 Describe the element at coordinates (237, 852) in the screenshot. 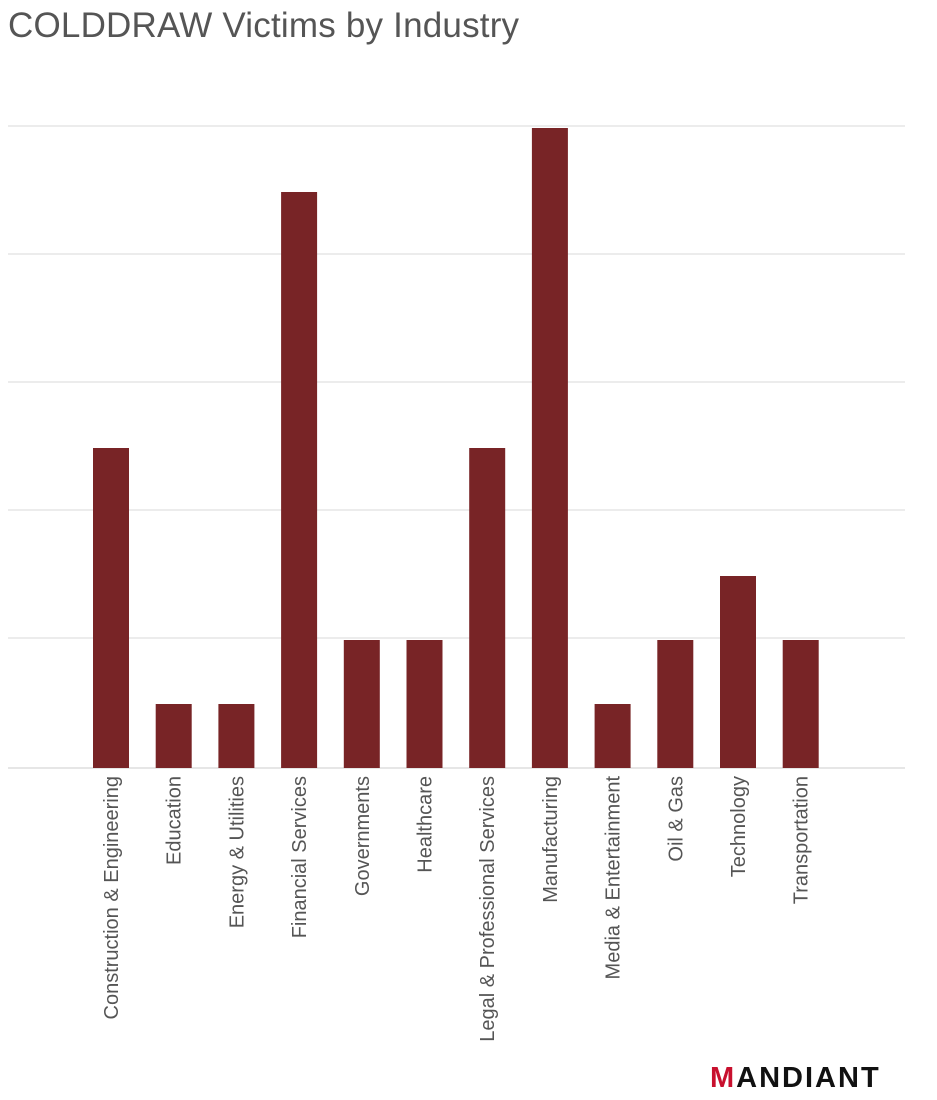

I see `x-tick-label: Energy & Utilities` at that location.